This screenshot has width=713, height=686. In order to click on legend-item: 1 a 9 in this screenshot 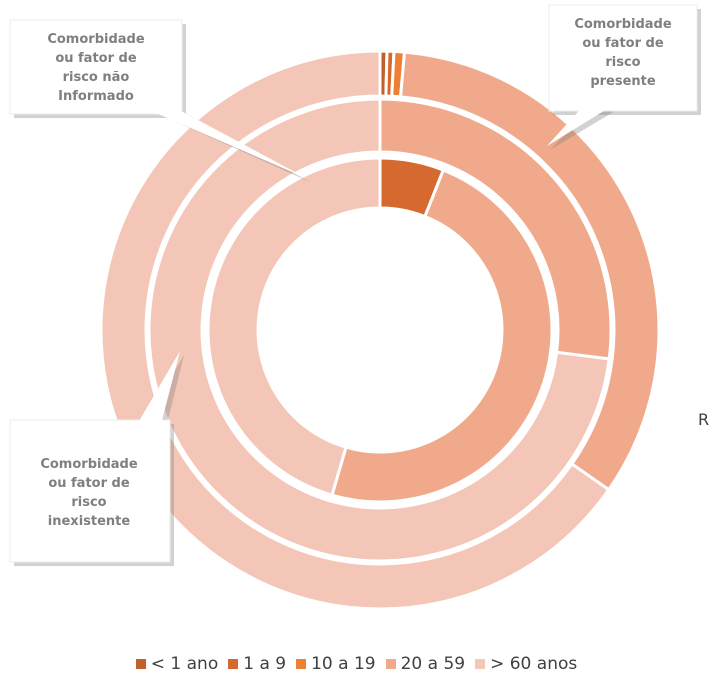, I will do `click(257, 664)`.